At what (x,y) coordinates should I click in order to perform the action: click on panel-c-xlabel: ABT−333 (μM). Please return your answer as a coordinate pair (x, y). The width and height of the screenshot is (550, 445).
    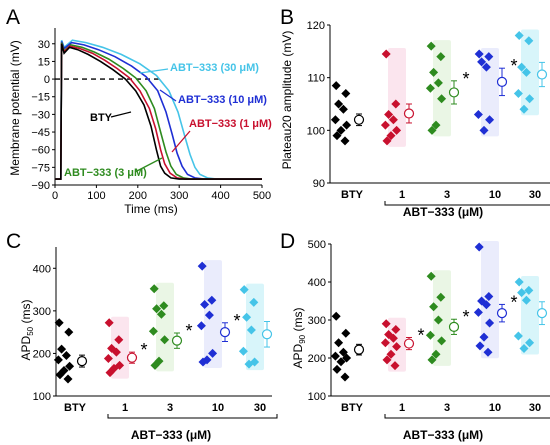
    Looking at the image, I should click on (171, 435).